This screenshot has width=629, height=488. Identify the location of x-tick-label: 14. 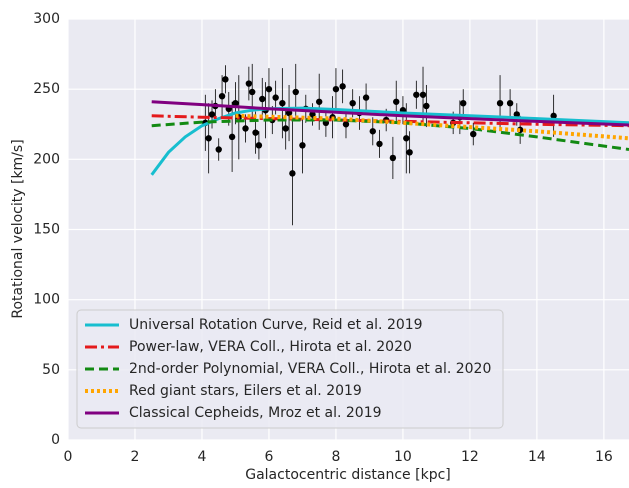
(537, 457).